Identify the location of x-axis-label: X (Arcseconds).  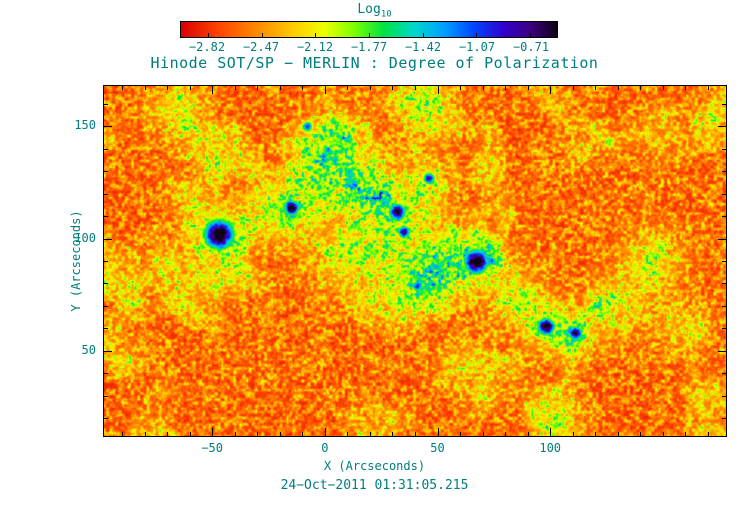
(374, 466).